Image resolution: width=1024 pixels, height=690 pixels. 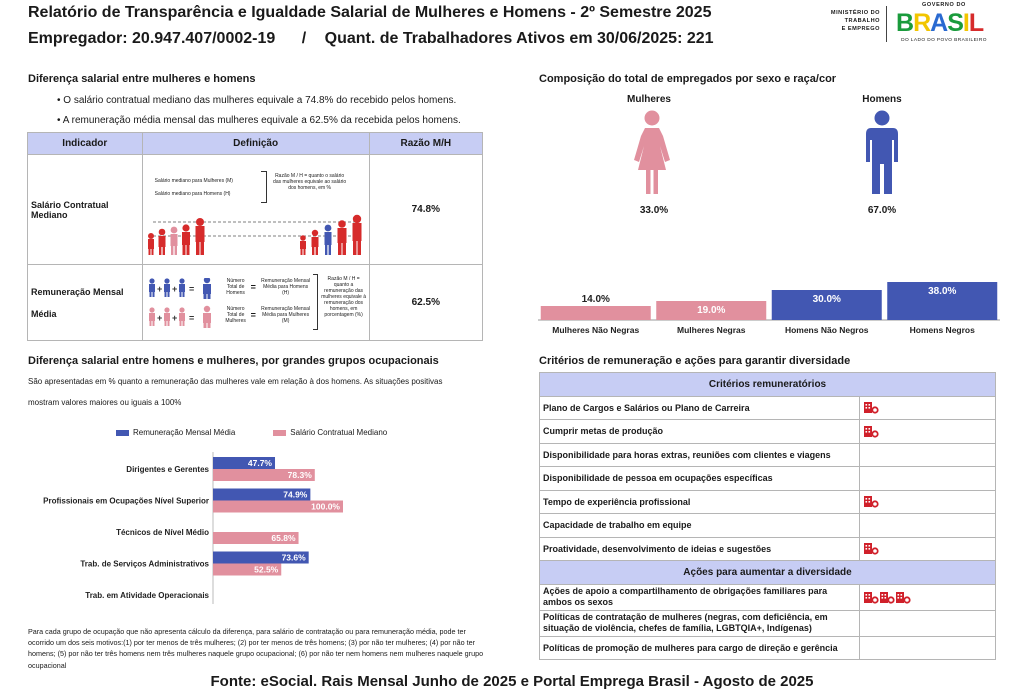 I want to click on section-header-row: Critérios remuneratórios, so click(x=767, y=384).